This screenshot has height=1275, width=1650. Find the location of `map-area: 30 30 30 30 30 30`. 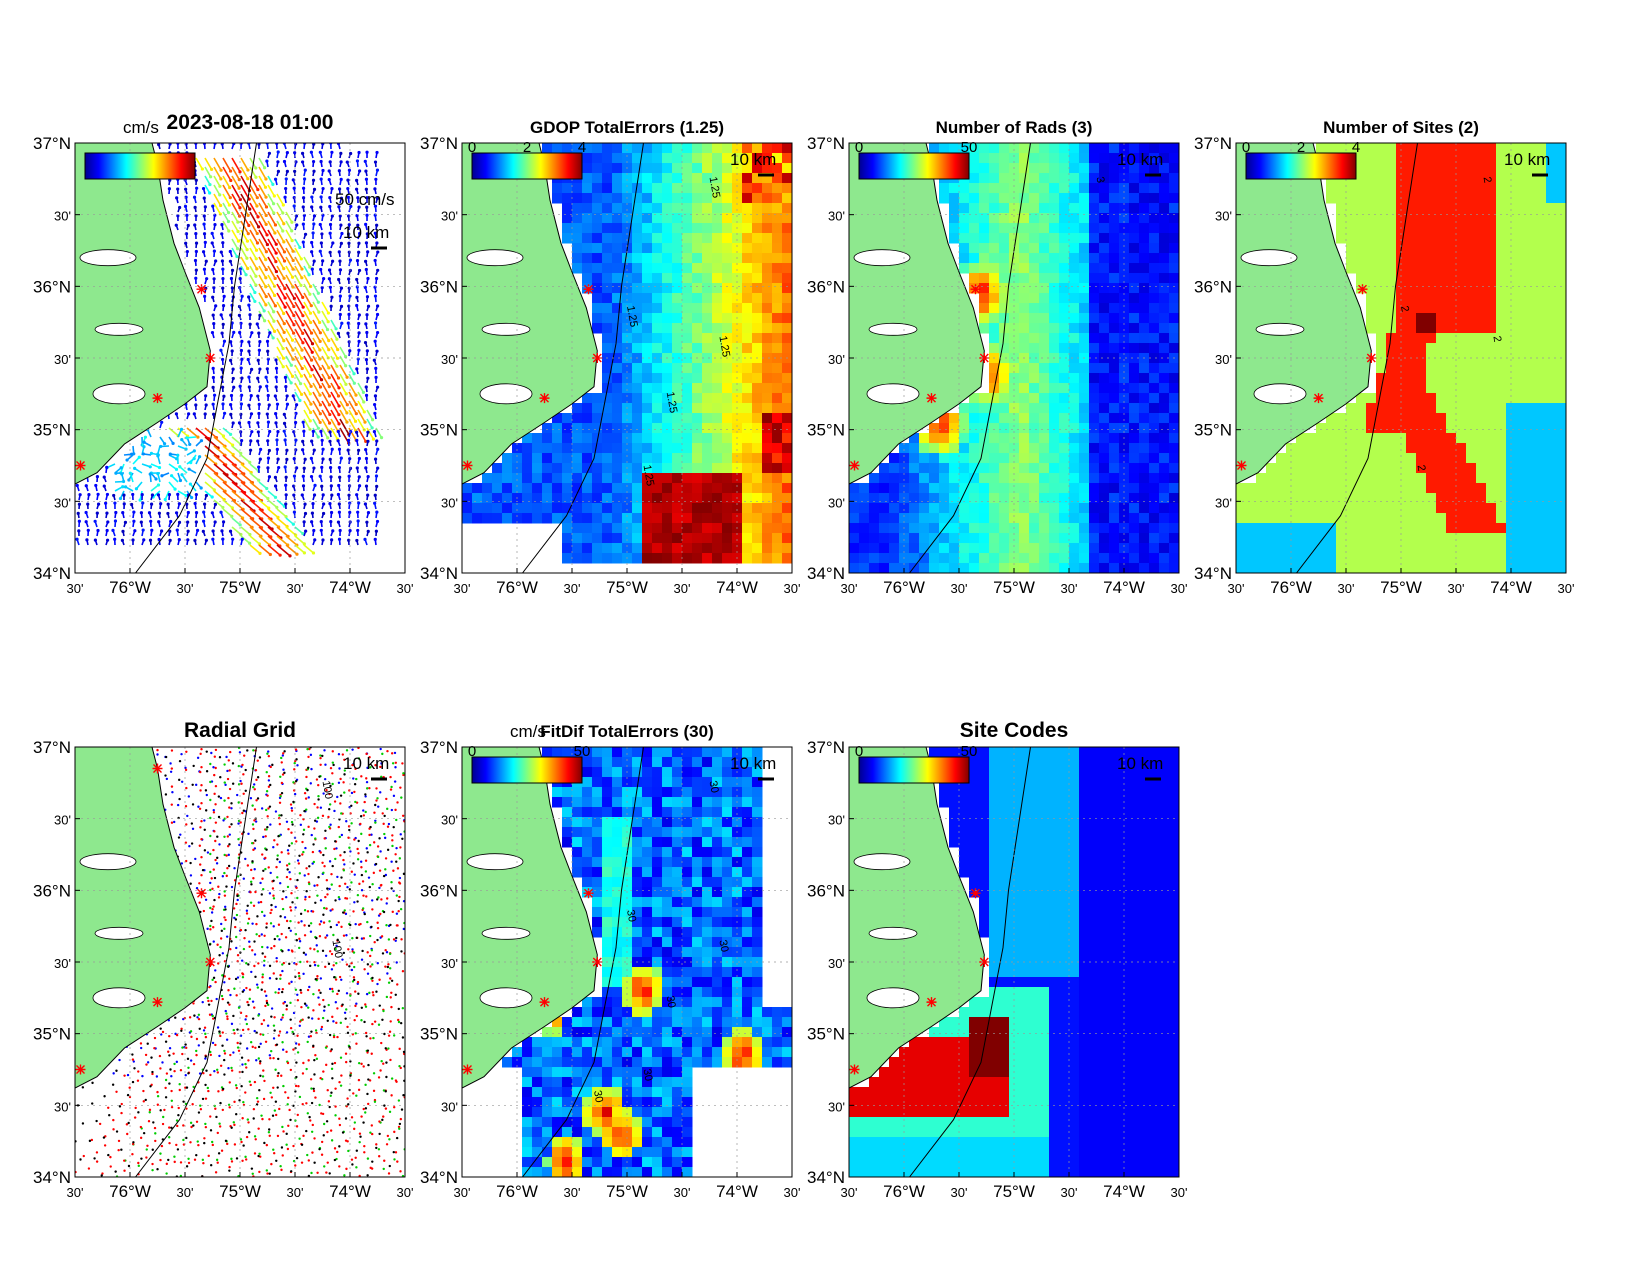

map-area: 30 30 30 30 30 30 is located at coordinates (627, 962).